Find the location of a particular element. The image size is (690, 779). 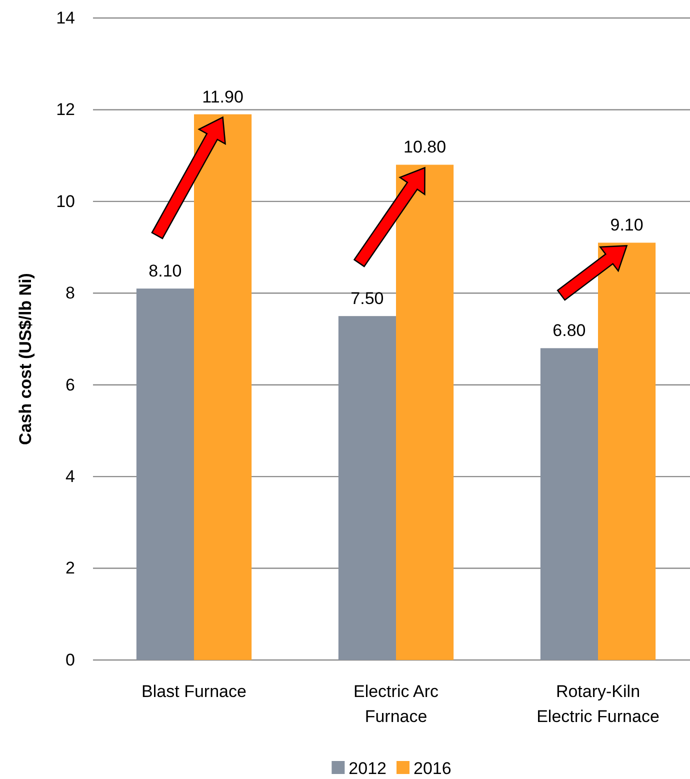

y-tick-label: 0 is located at coordinates (70, 660).